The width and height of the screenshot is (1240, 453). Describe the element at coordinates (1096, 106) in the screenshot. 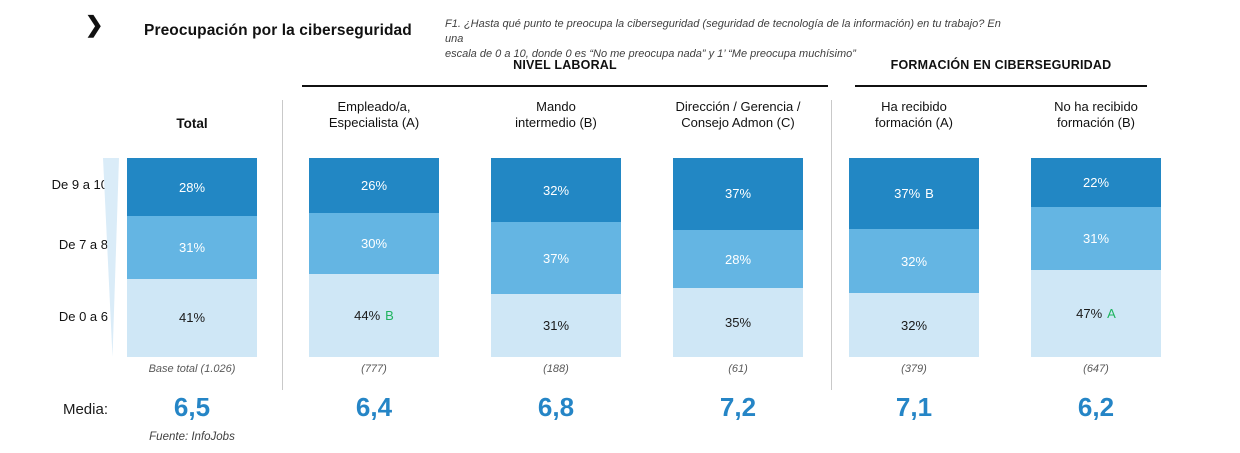

I see `column-header-line: No ha recibido` at that location.